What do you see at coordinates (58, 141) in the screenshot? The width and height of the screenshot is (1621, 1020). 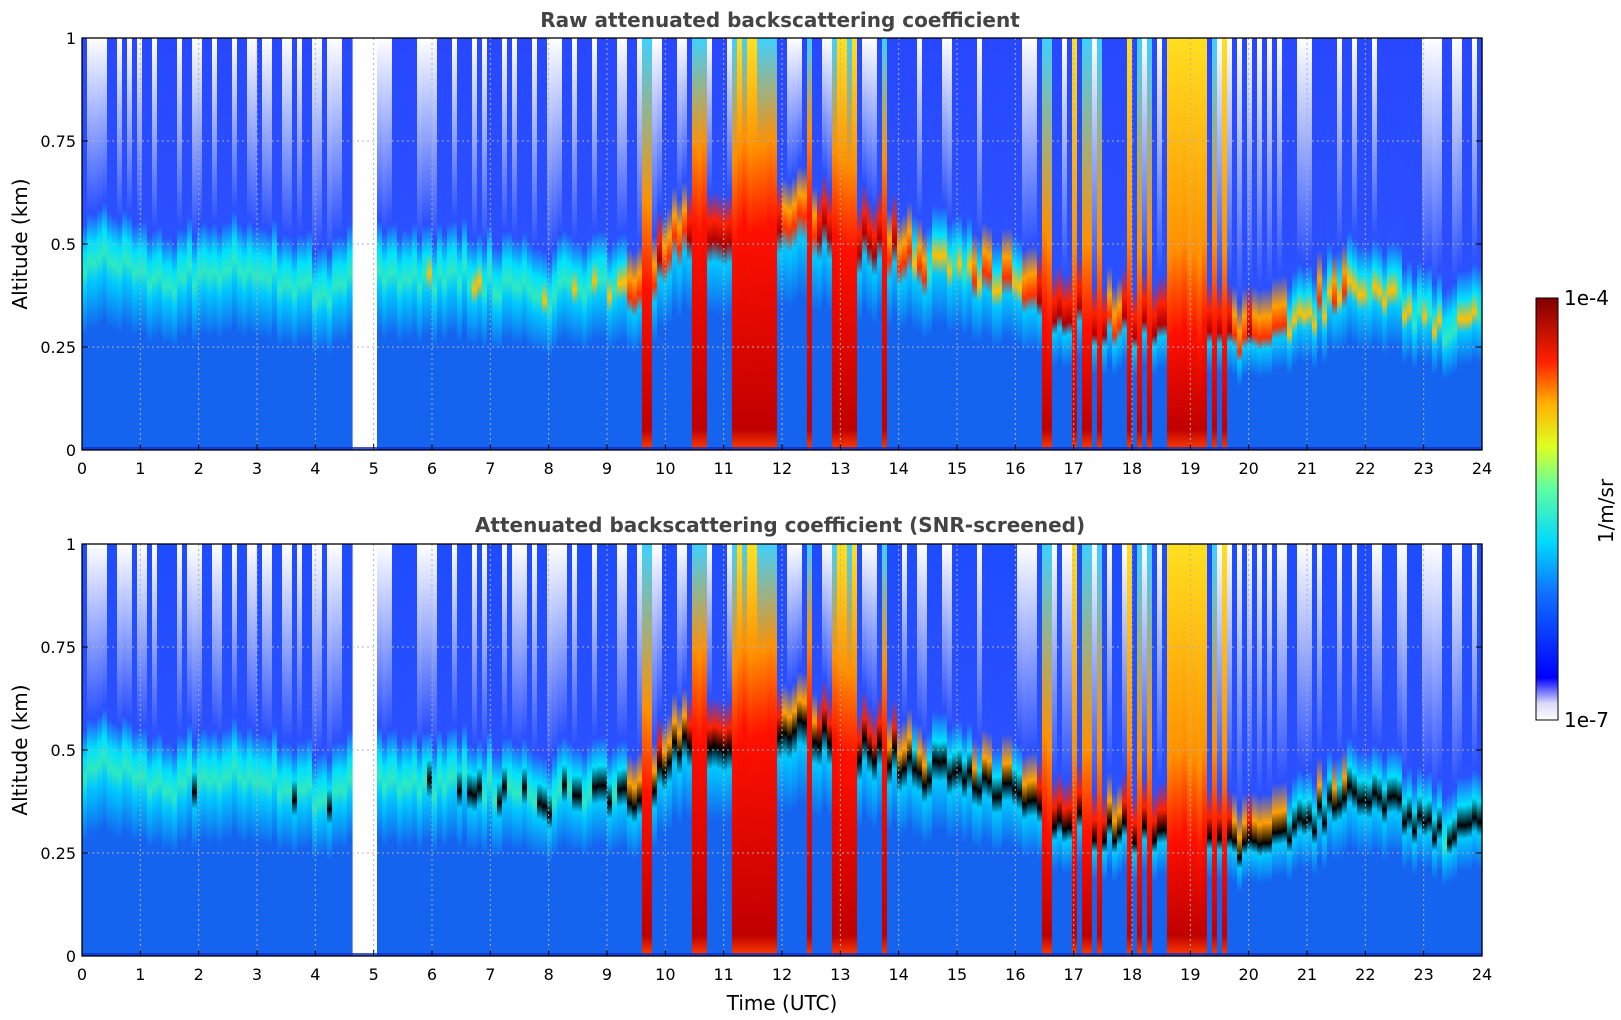 I see `y-tick-label: 0.75` at bounding box center [58, 141].